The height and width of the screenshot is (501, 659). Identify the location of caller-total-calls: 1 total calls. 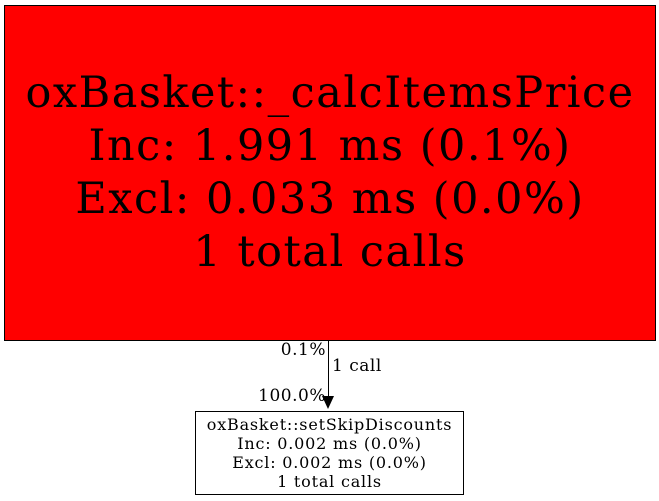
(330, 252).